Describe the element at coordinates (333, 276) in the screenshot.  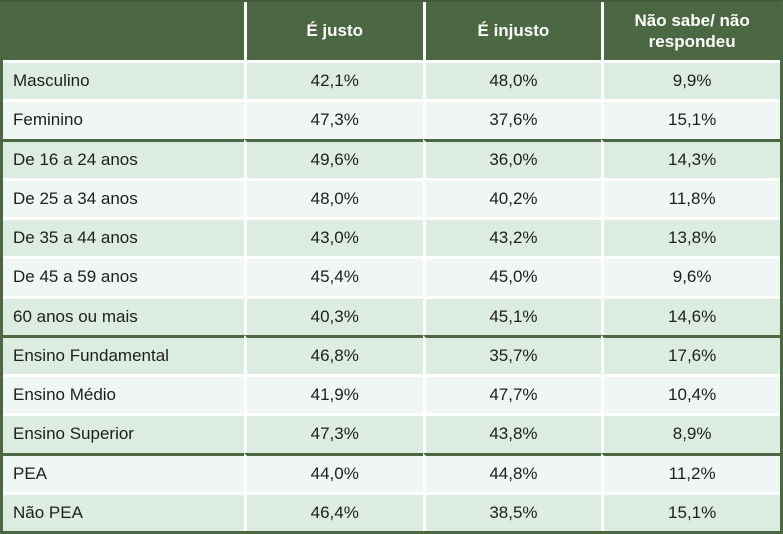
I see `cell-value: 45,4%` at that location.